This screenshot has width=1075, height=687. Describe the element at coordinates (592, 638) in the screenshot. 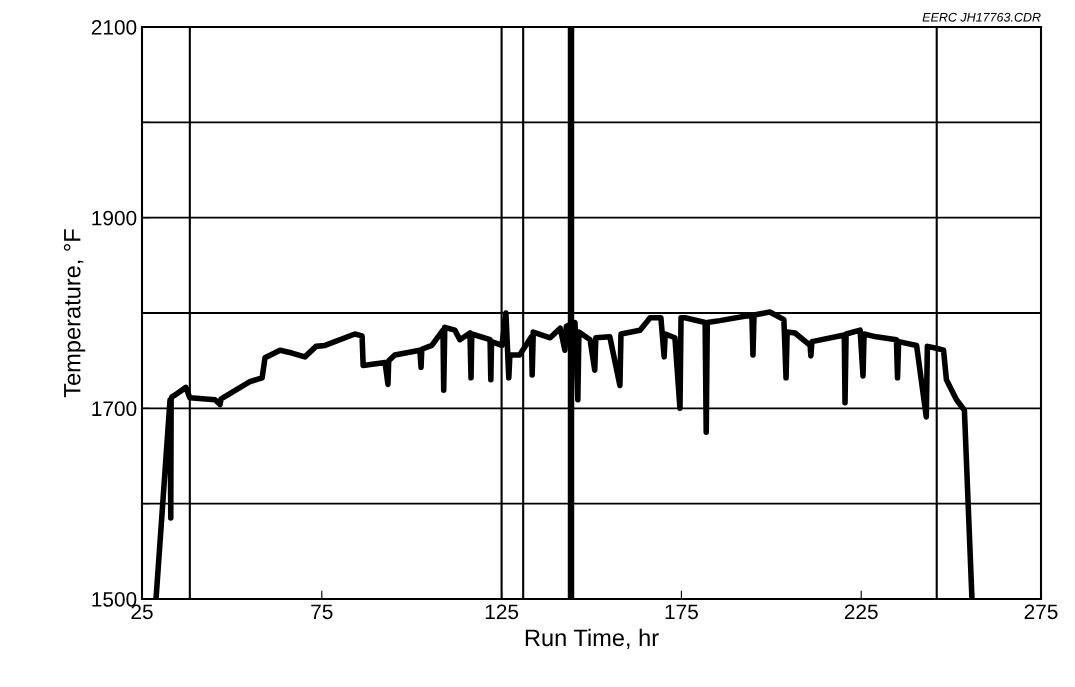

I see `x-axis-title: Run Time, hr` at that location.